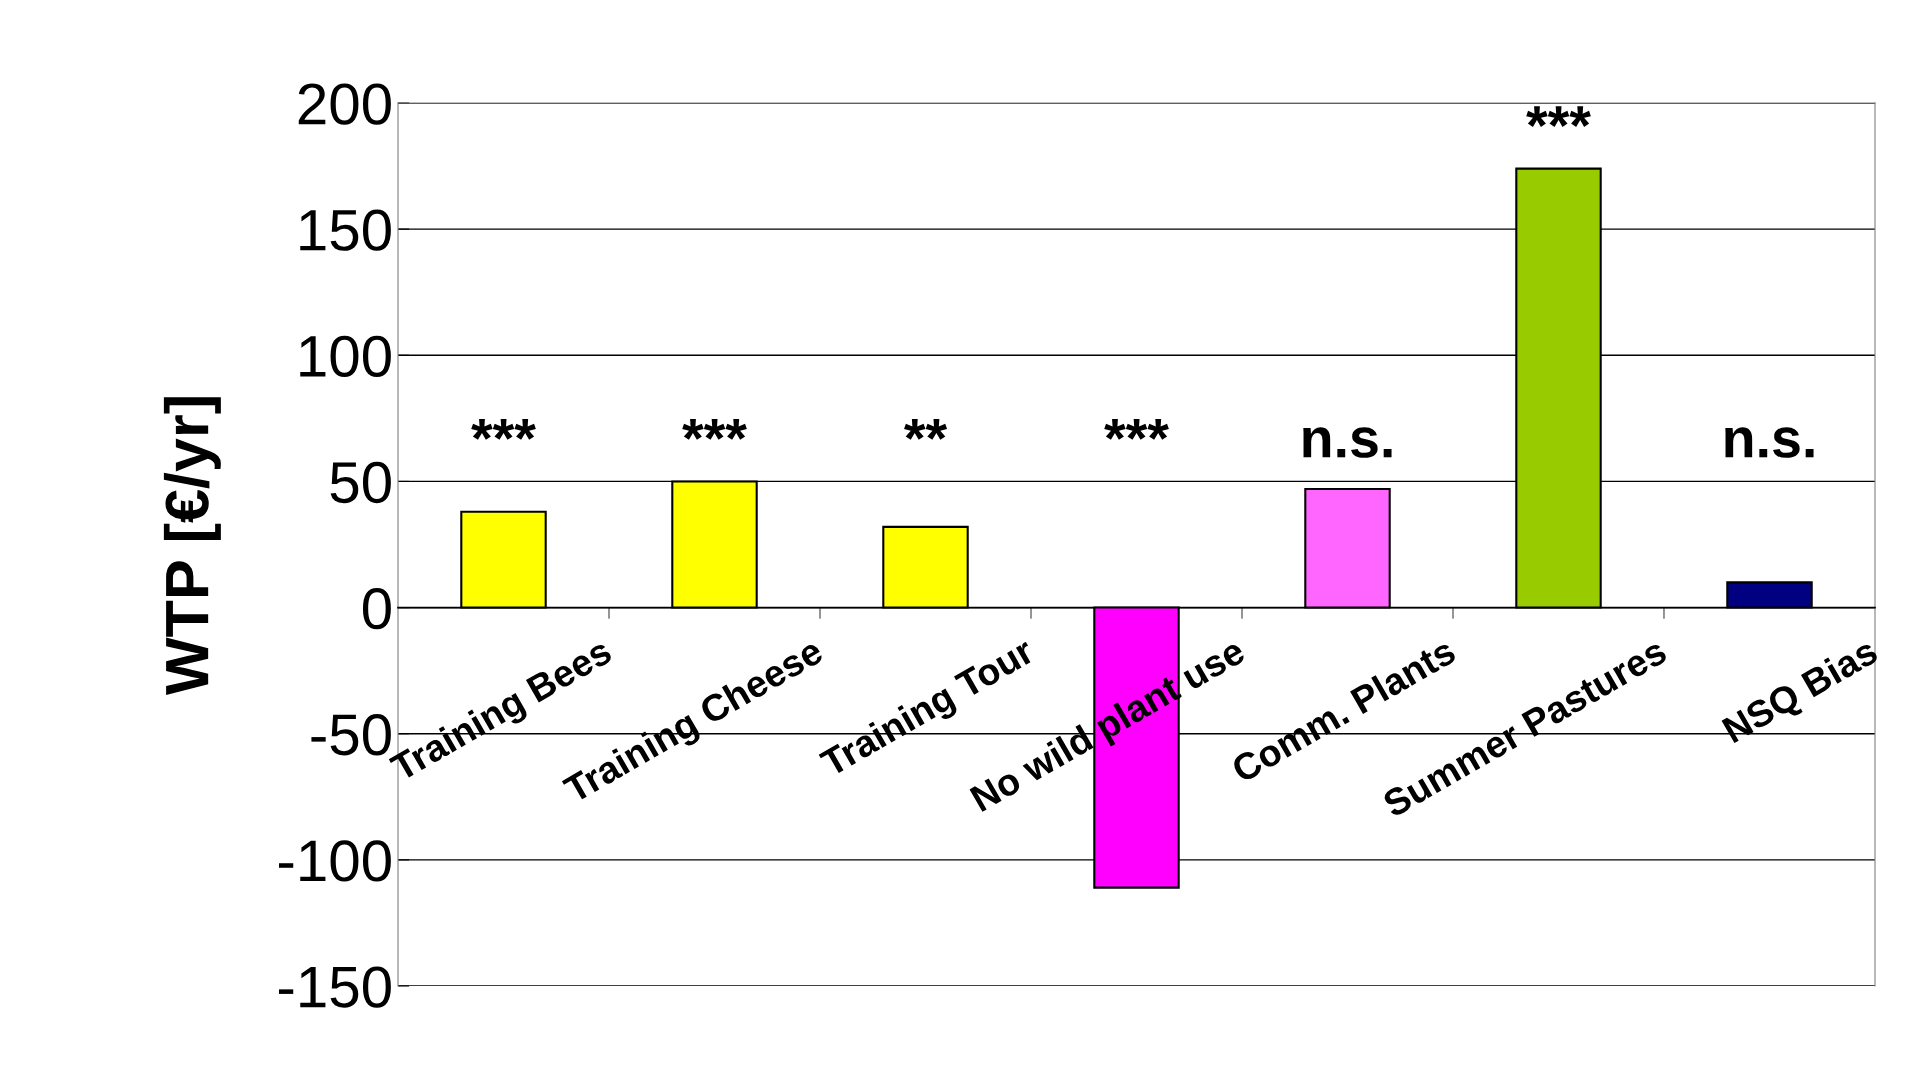  I want to click on x-tick-label: NSQ Bias, so click(1801, 693).